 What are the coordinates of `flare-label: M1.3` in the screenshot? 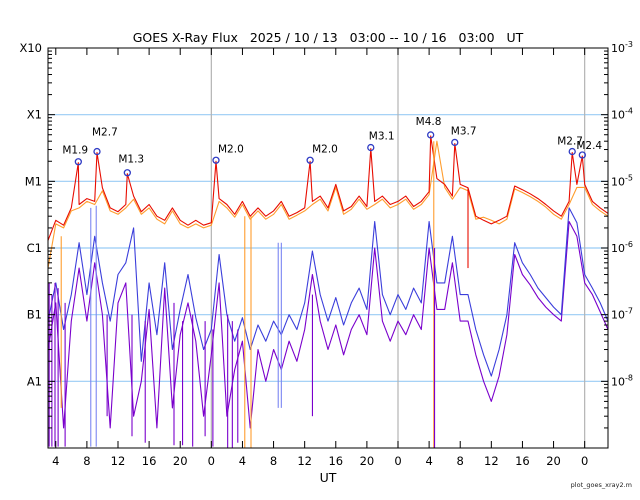 It's located at (131, 160).